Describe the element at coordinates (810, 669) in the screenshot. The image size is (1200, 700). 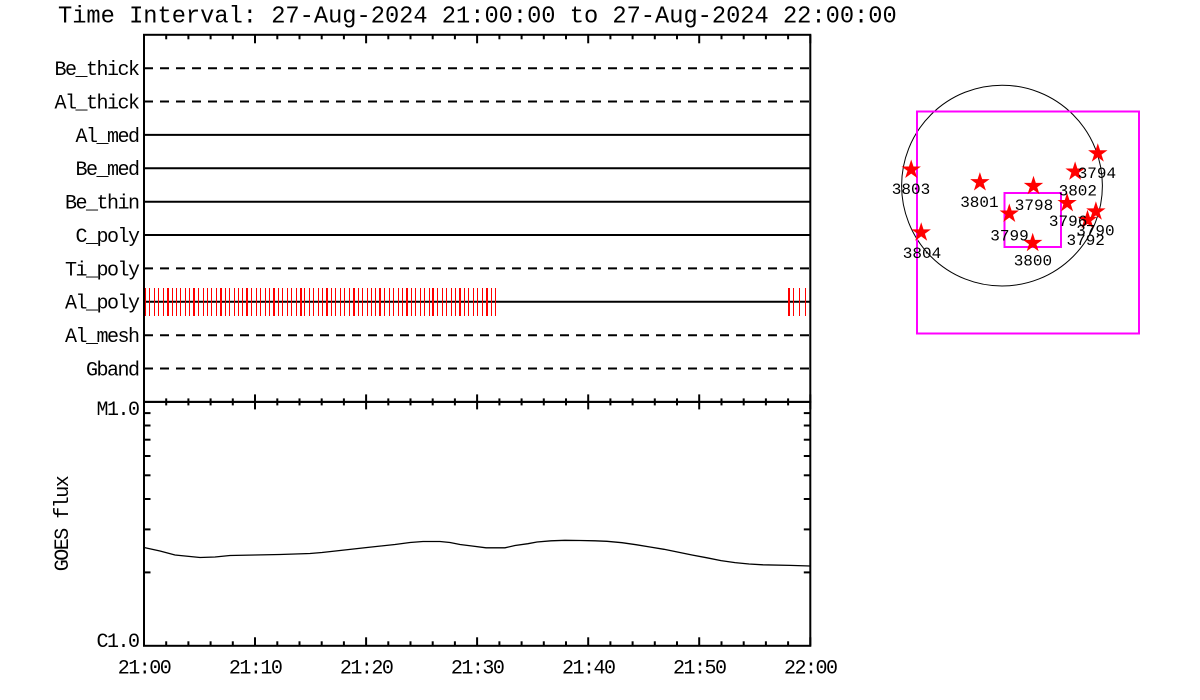
I see `svg-text: 22:00` at that location.